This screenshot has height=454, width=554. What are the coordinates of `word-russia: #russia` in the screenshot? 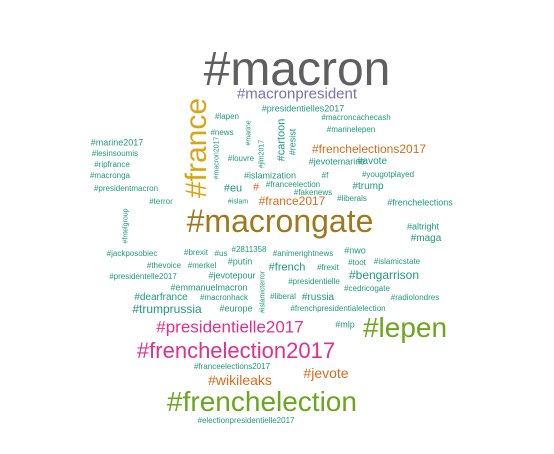 It's located at (318, 297).